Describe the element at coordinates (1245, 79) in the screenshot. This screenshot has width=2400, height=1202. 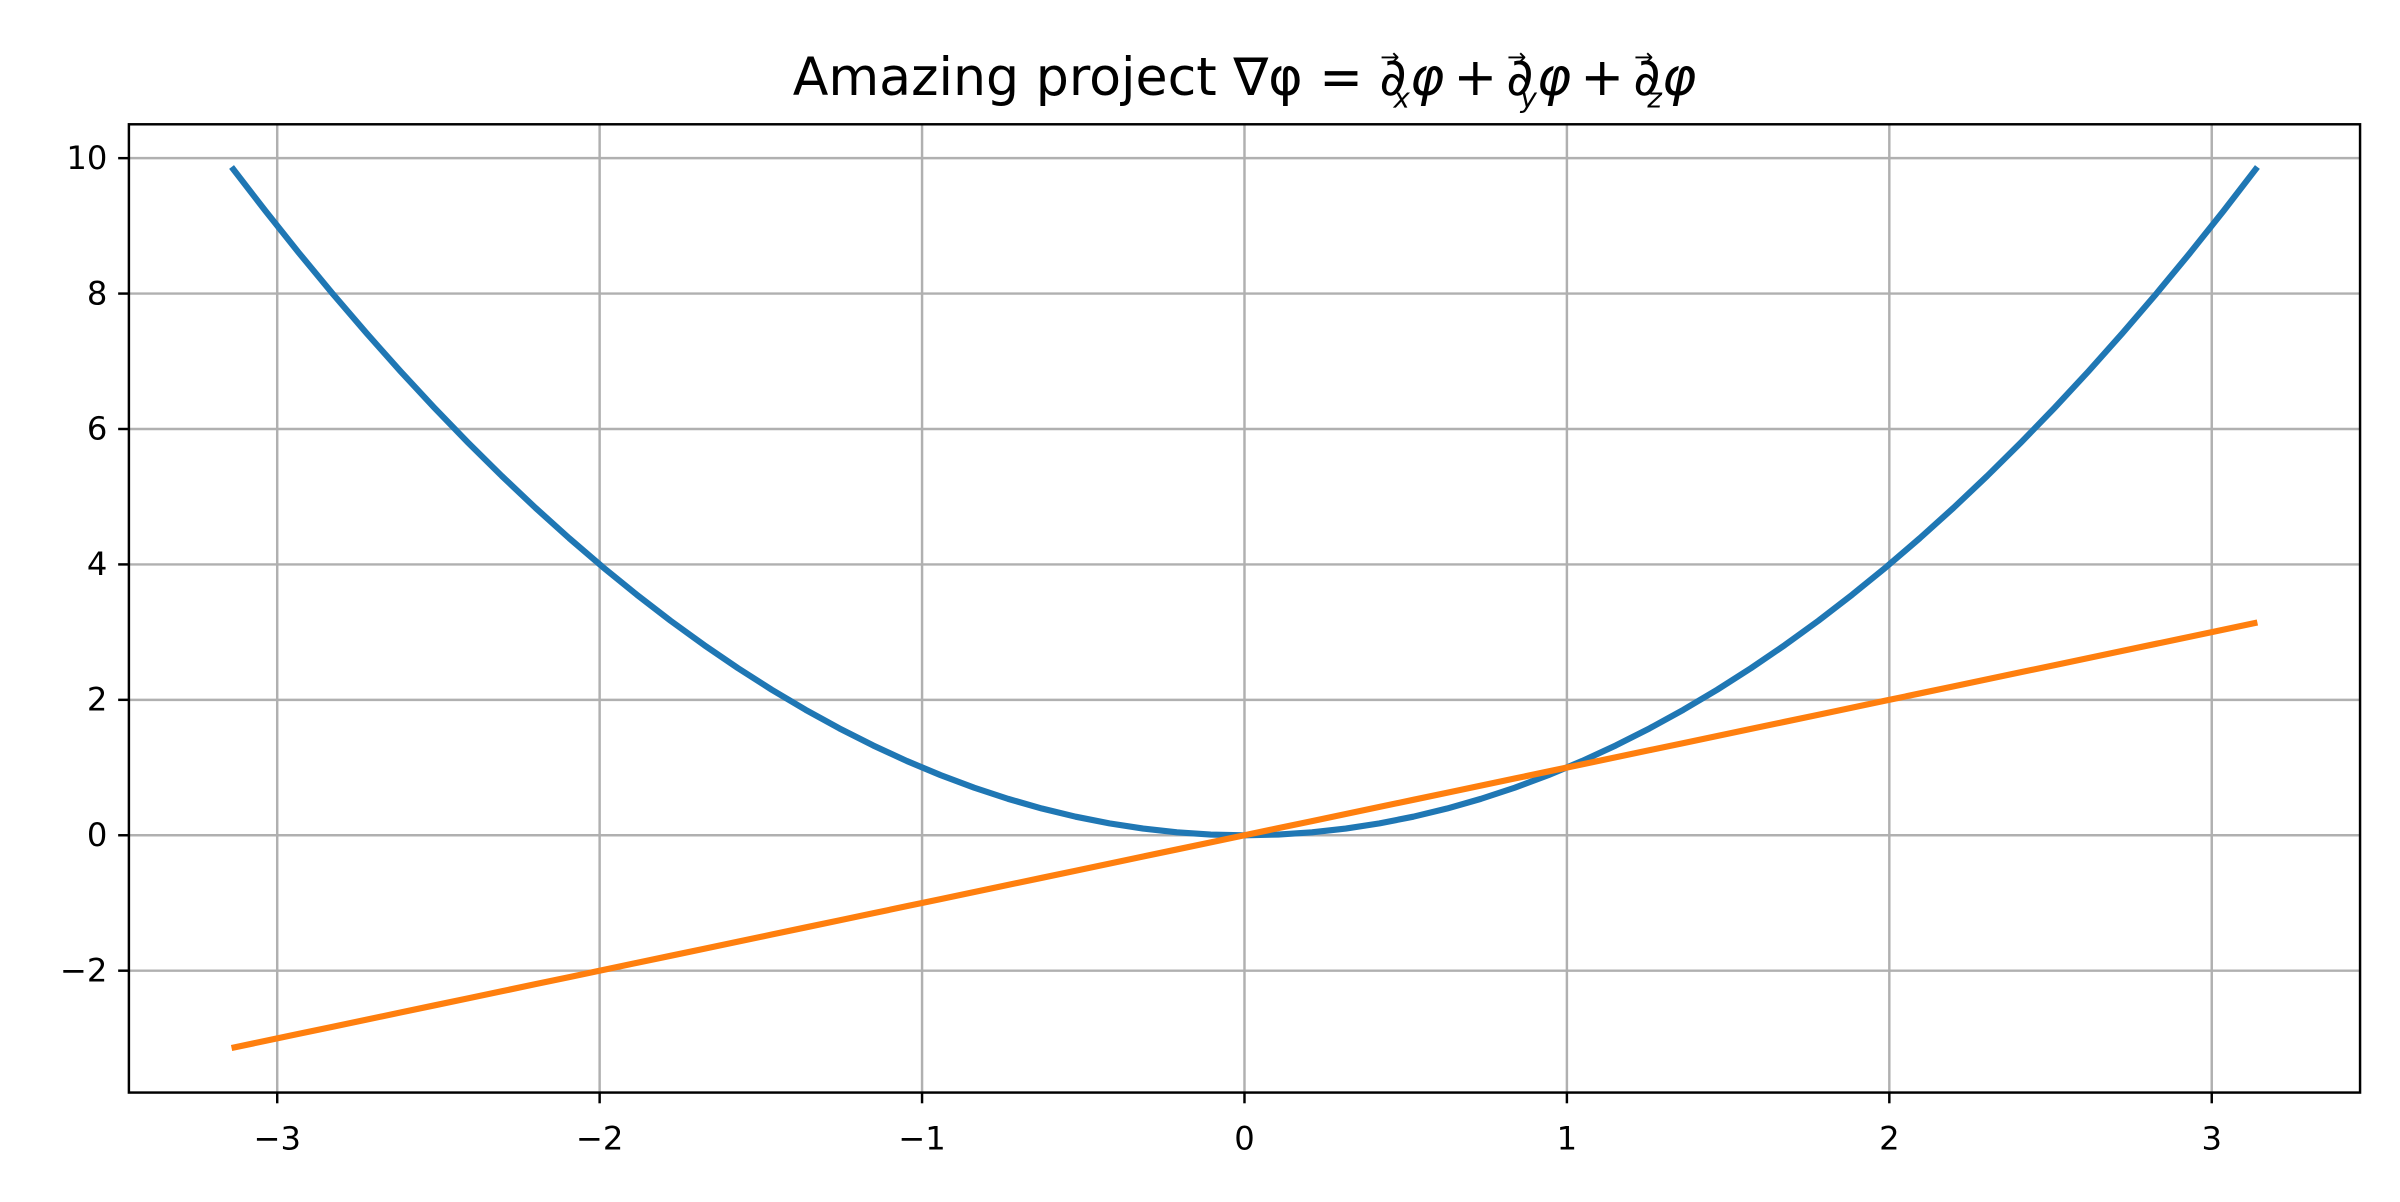
I see `chart-title: Amazing project ∇φ = ∂→ xφ + ∂→ yφ + ∂→ zφ` at that location.